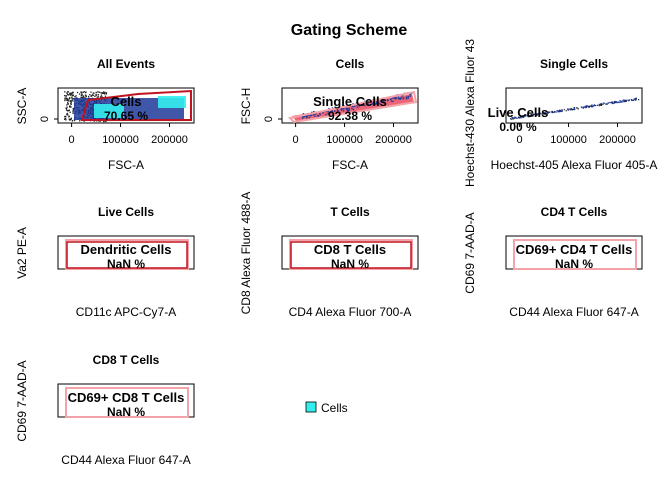  I want to click on gate-name: CD8 T Cells, so click(350, 249).